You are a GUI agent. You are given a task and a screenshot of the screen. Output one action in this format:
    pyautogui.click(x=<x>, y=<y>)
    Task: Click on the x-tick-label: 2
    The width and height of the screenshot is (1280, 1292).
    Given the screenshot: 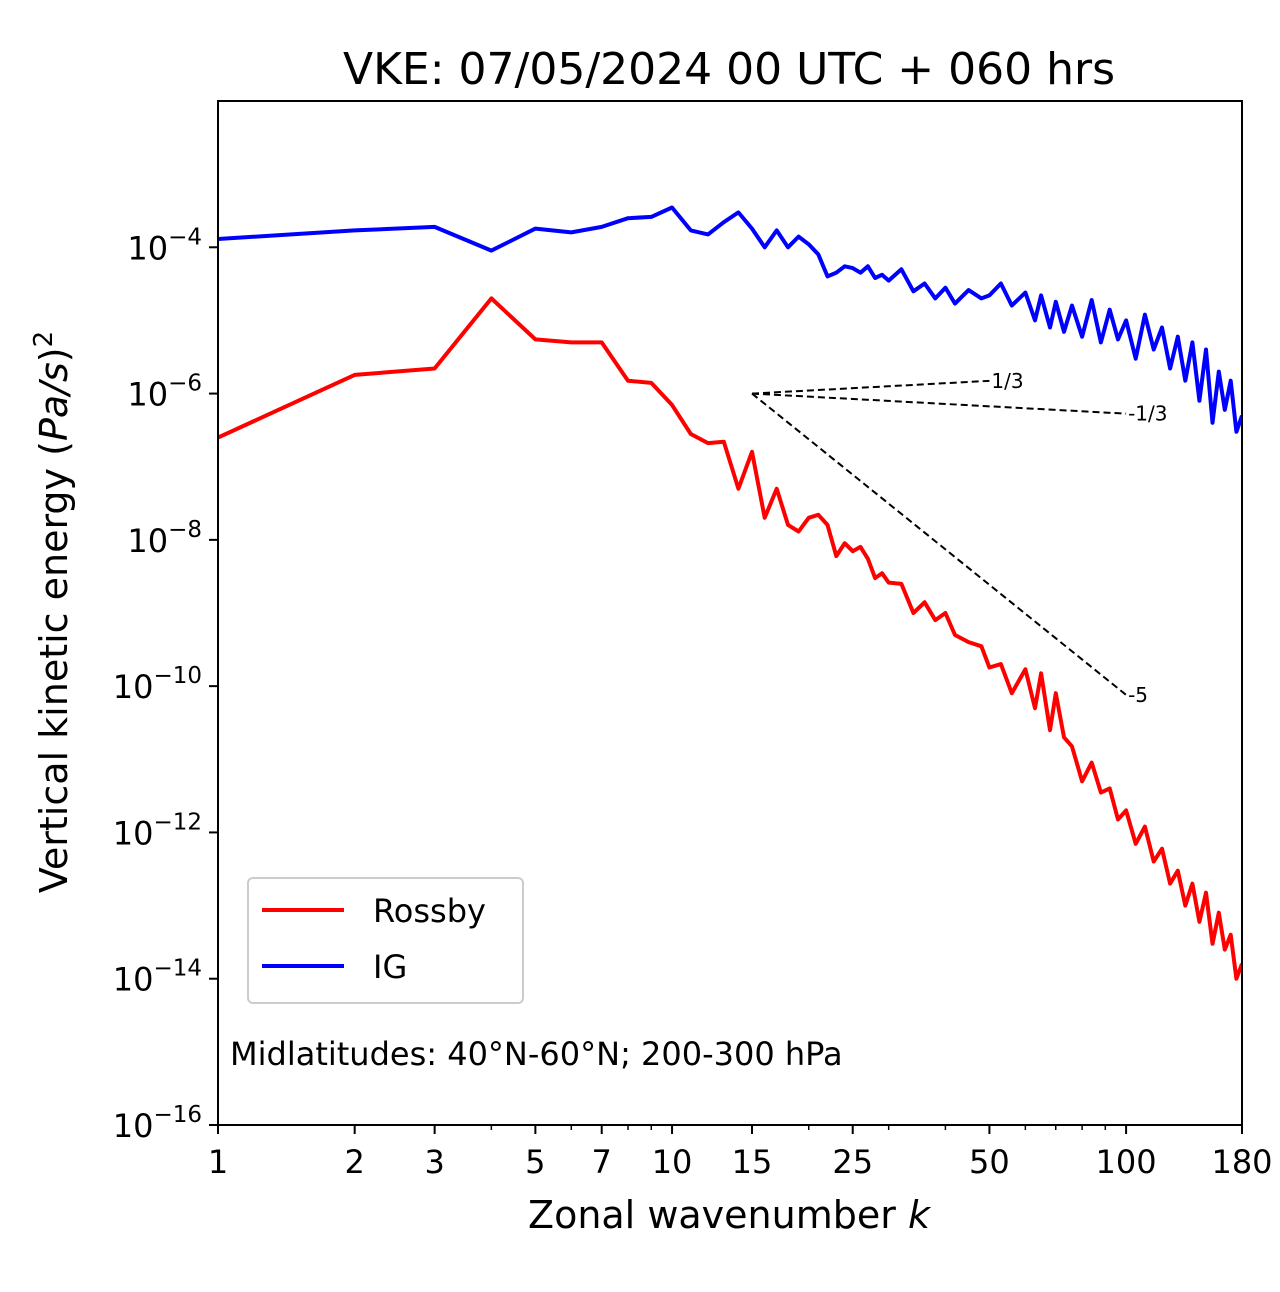 What is the action you would take?
    pyautogui.click(x=355, y=1162)
    